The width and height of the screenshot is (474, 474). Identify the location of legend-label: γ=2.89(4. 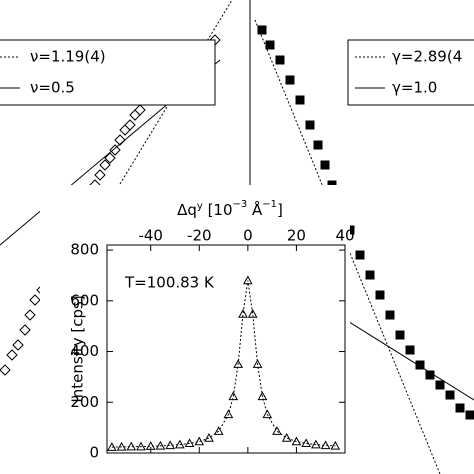
(427, 57).